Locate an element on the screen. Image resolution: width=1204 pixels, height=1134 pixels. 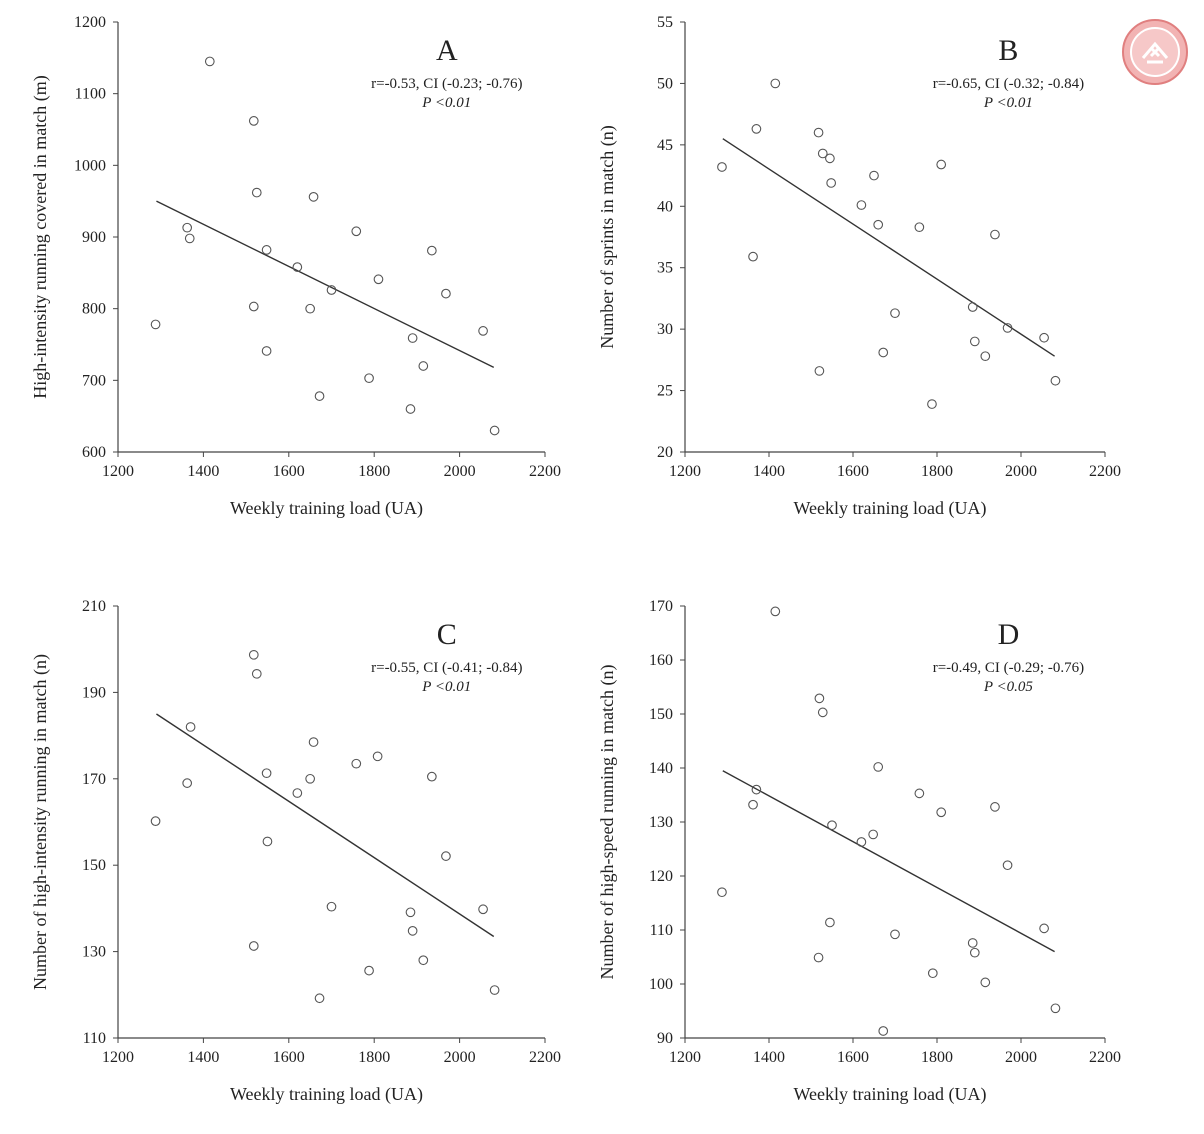
y-tick-label: 30 is located at coordinates (665, 329).